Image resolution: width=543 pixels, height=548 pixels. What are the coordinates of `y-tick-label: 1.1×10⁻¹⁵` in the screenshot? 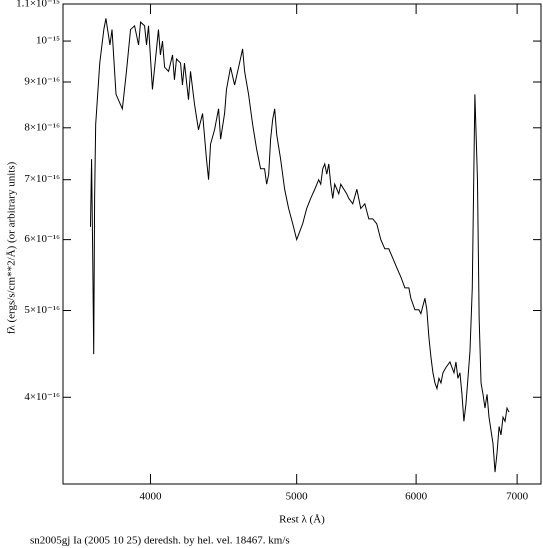 It's located at (38, 5).